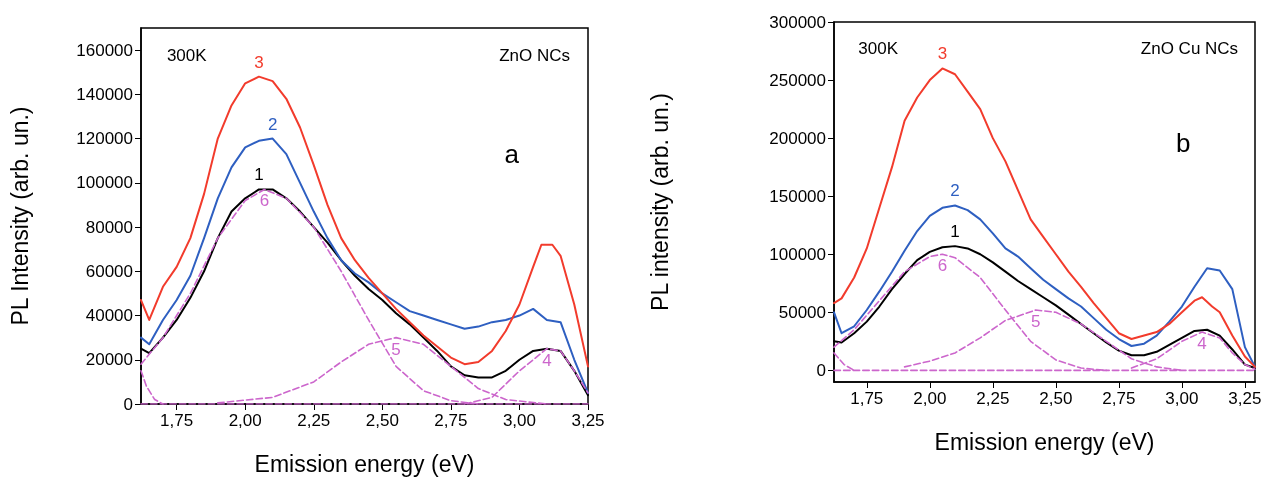 The width and height of the screenshot is (1265, 492). What do you see at coordinates (659, 202) in the screenshot?
I see `y-axis-title: PL intensity (arb. un.)` at bounding box center [659, 202].